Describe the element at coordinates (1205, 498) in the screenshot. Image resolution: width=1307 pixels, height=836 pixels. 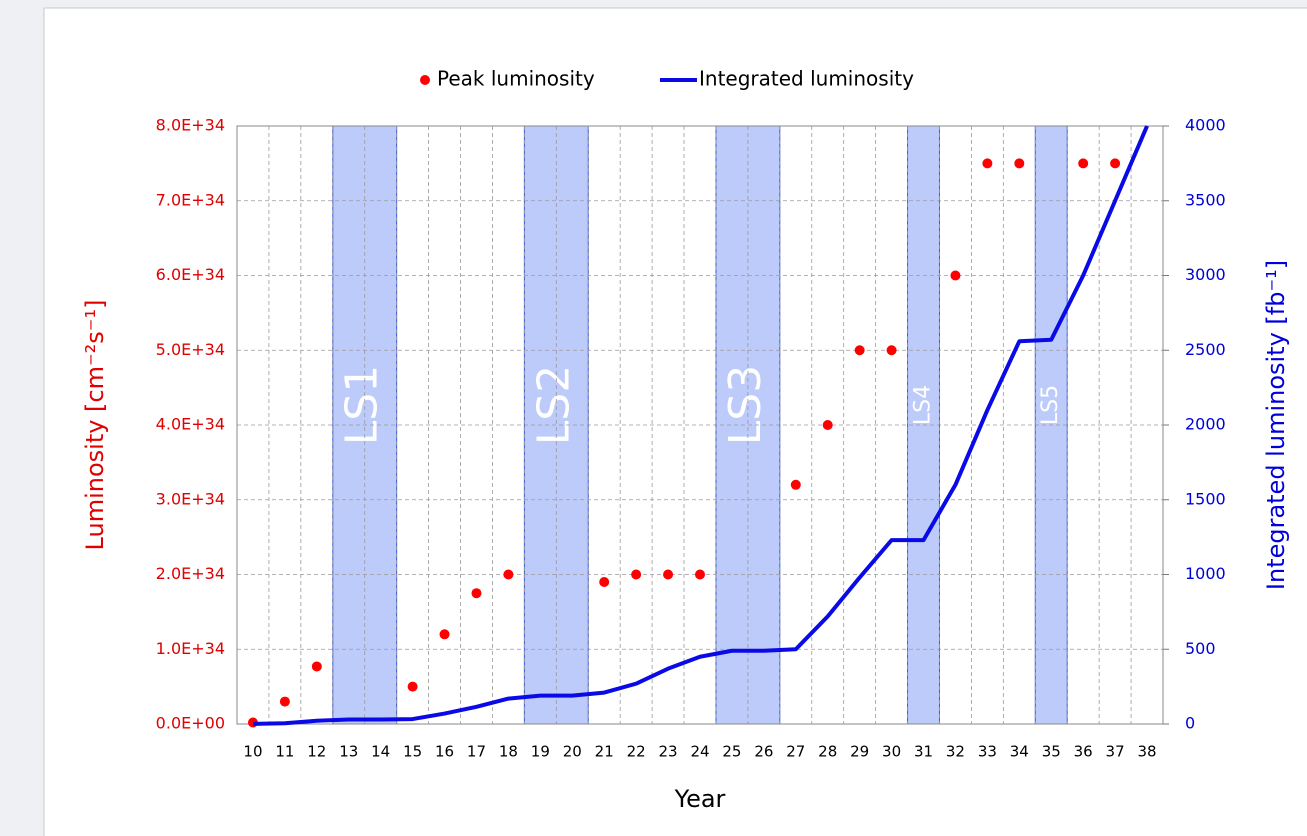
I see `y2-tick-label: 1500` at that location.